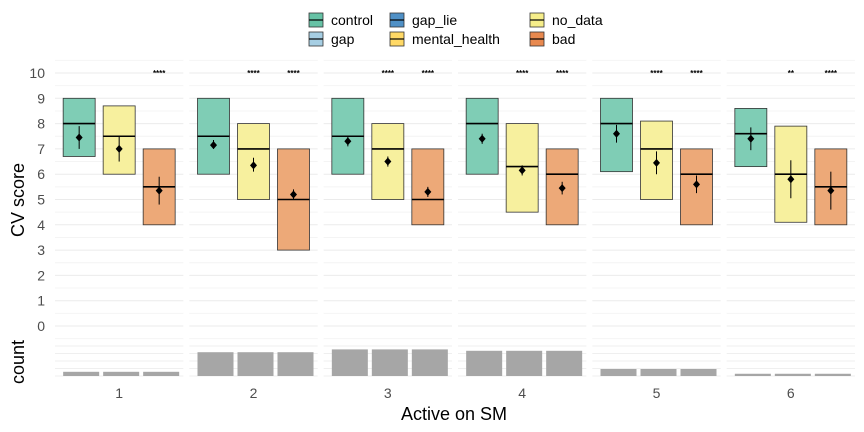  What do you see at coordinates (41, 174) in the screenshot?
I see `y-tick-label: 6` at bounding box center [41, 174].